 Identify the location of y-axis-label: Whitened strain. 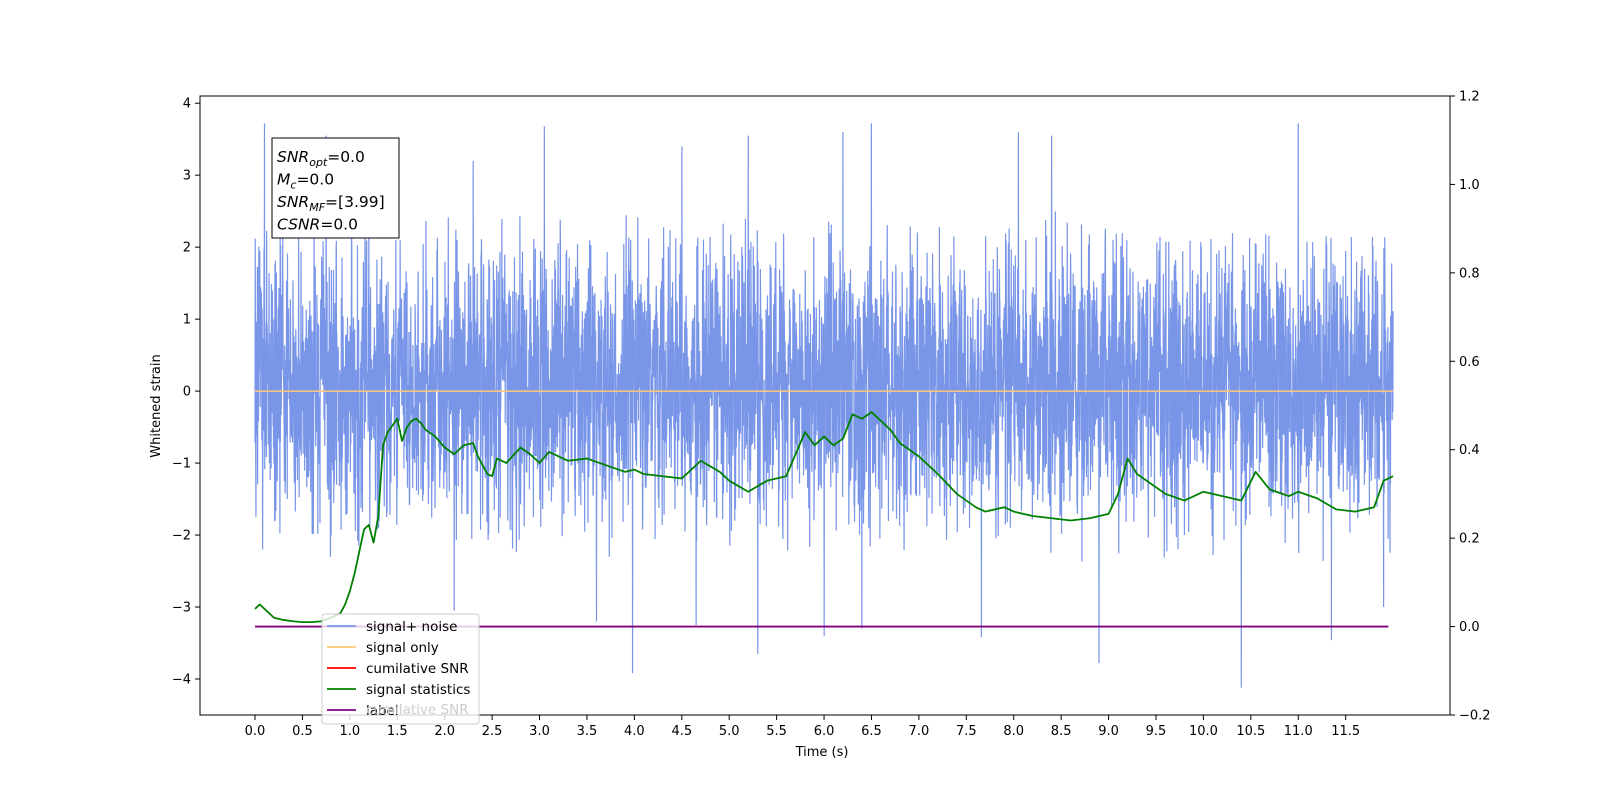
(156, 405).